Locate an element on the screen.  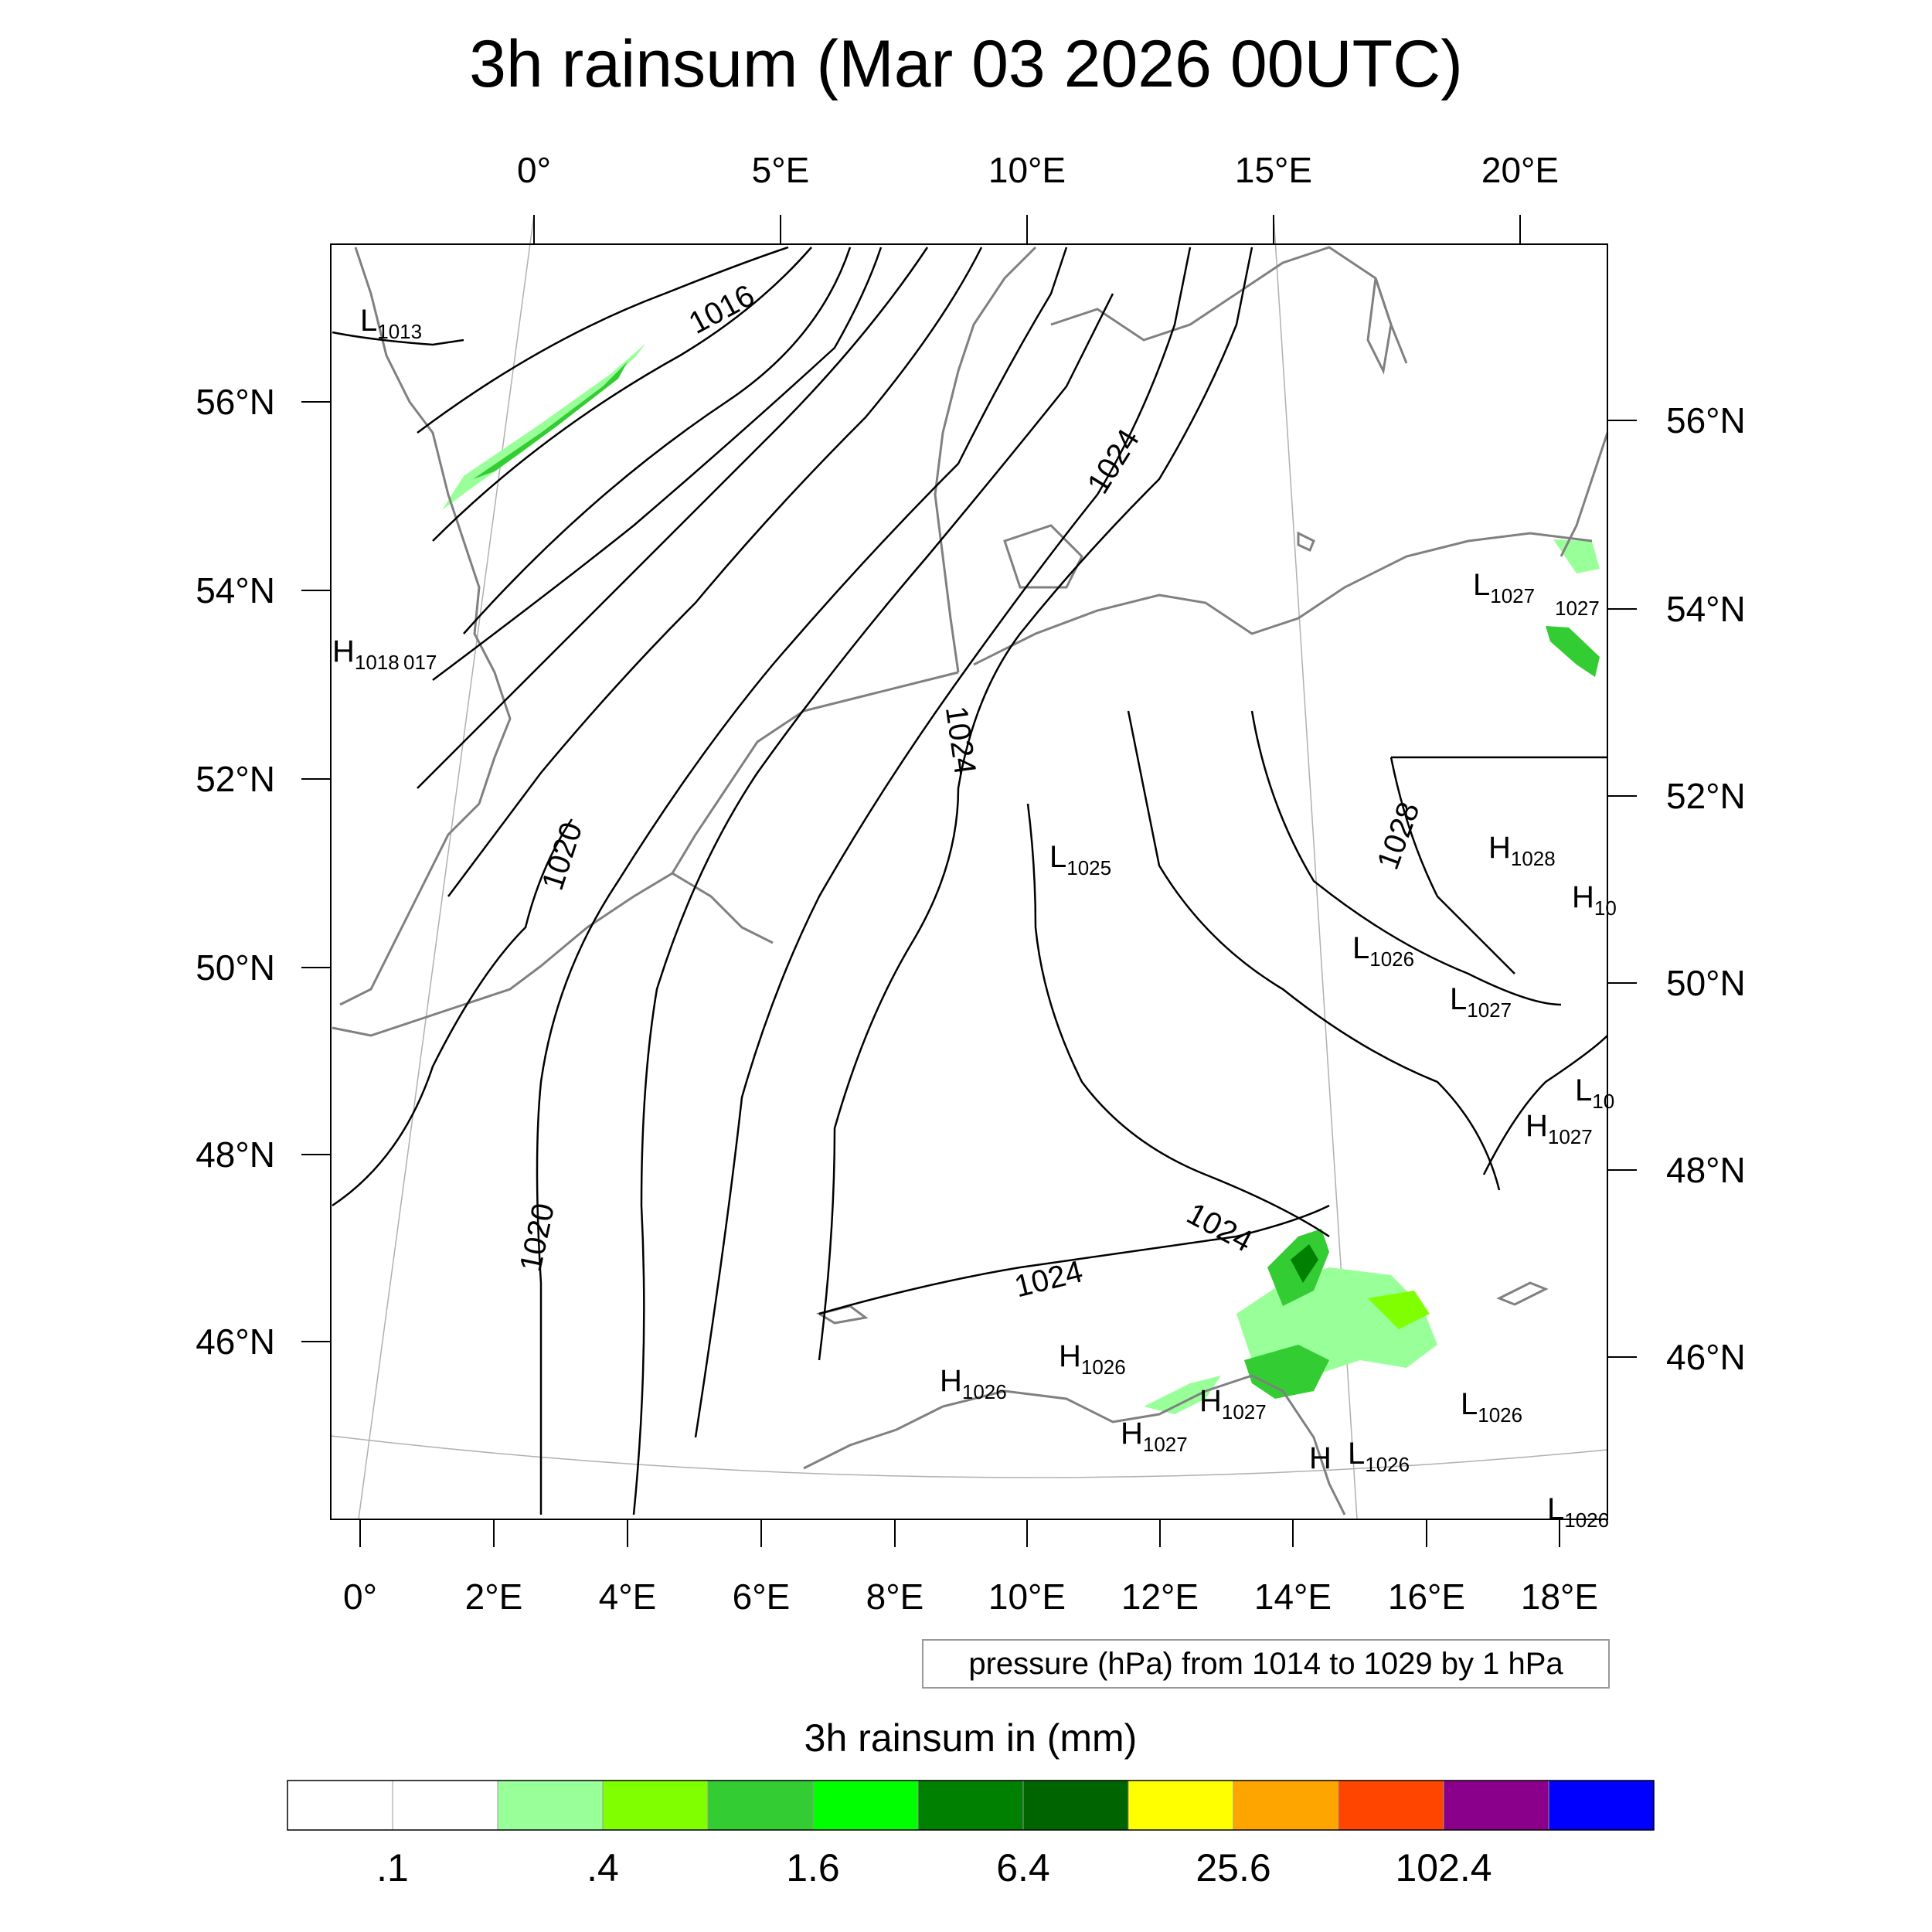
pressure-center: 017 is located at coordinates (420, 663).